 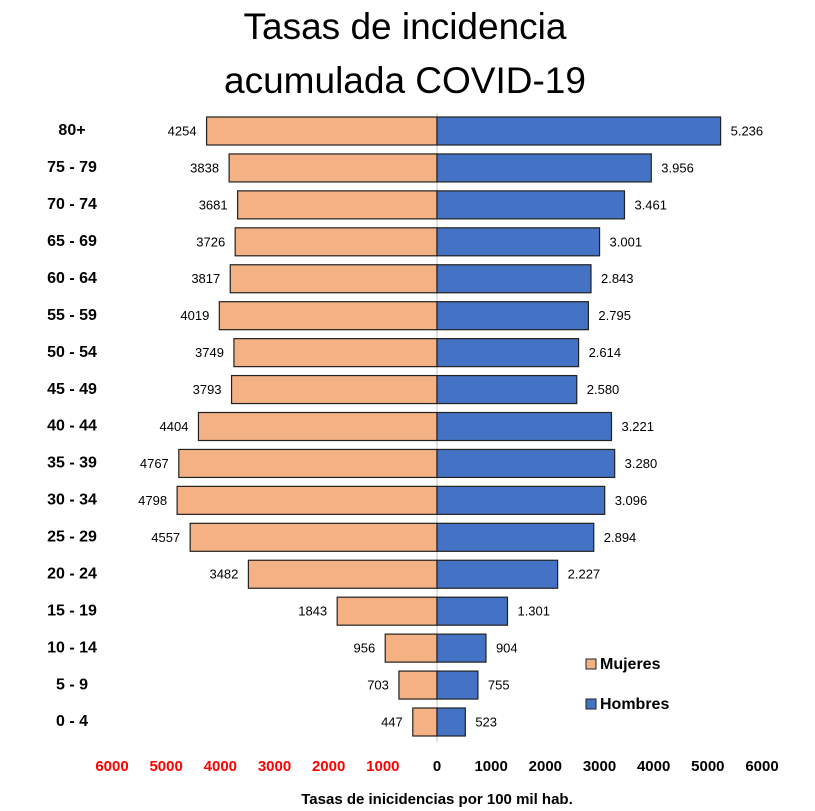 What do you see at coordinates (405, 53) in the screenshot?
I see `chart-title: Tasas de incidencia acumulada COVID-19` at bounding box center [405, 53].